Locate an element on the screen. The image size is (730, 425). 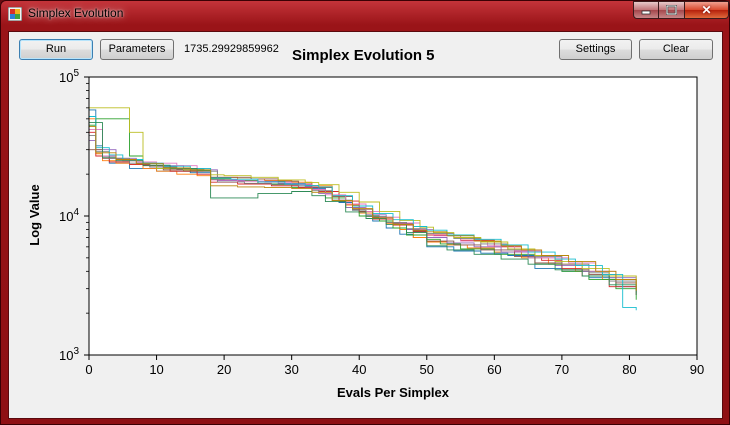
maximize-button is located at coordinates (672, 10).